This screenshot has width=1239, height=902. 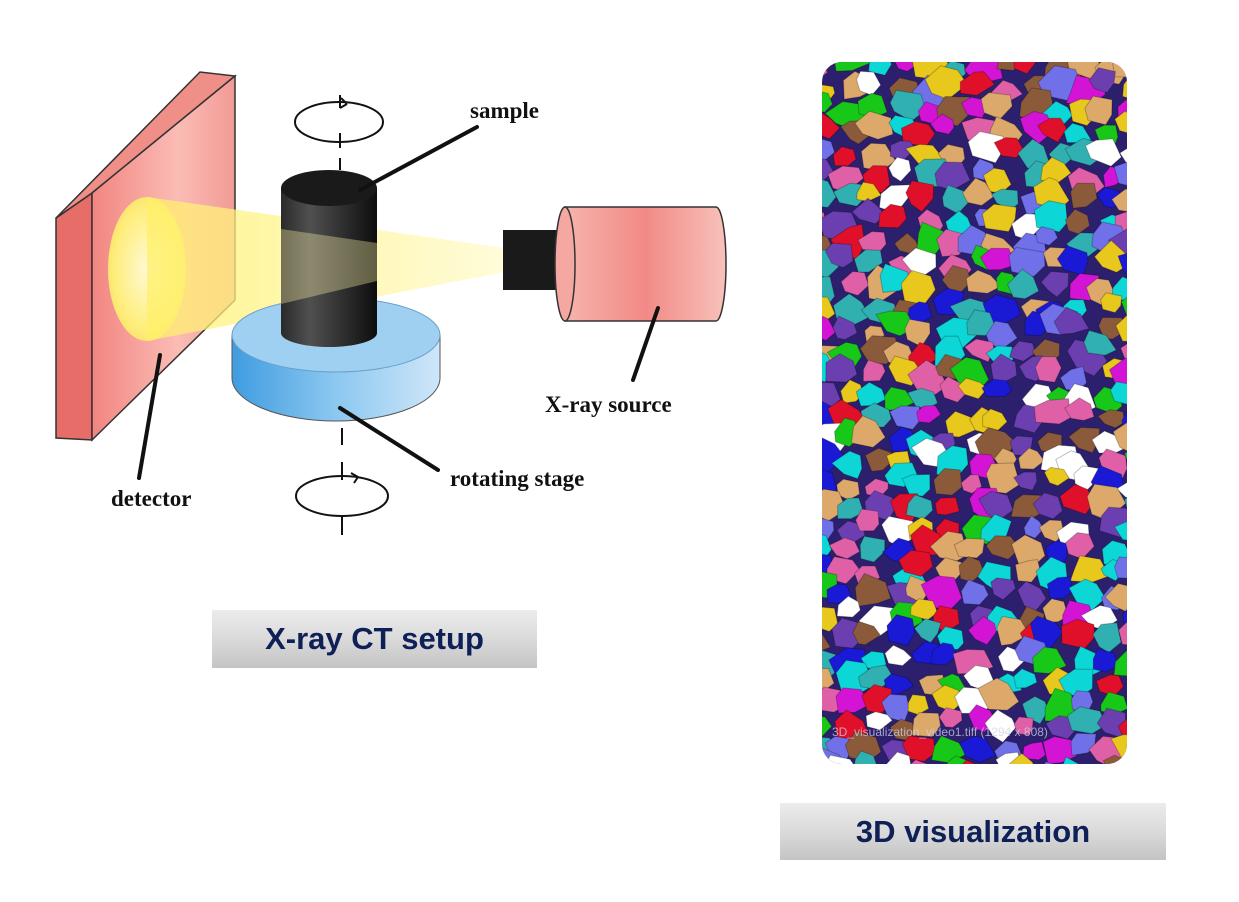 I want to click on sample-cylinder, so click(x=329, y=258).